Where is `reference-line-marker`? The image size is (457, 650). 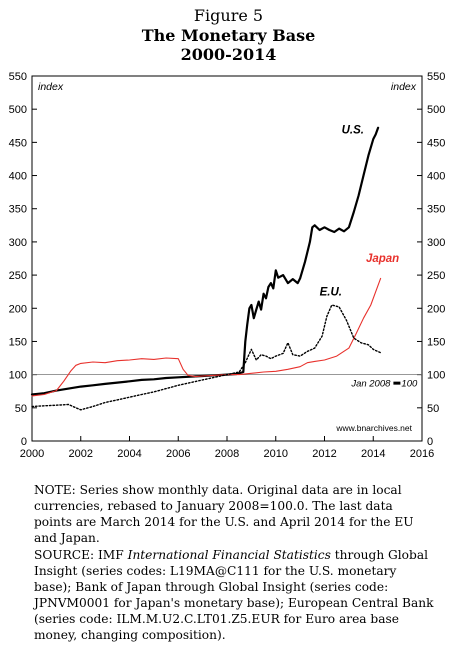 reference-line-marker is located at coordinates (397, 383).